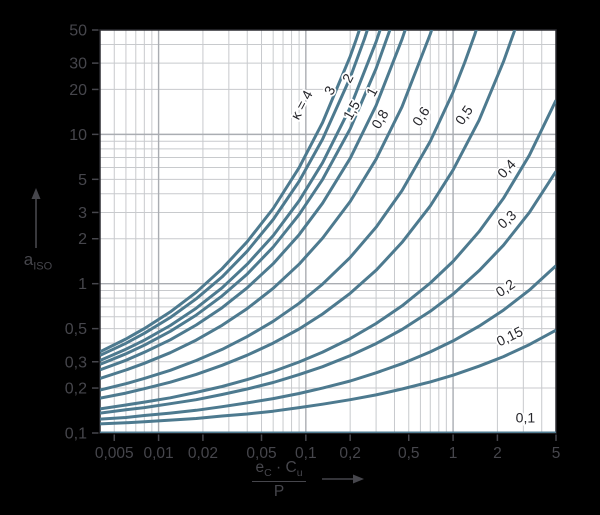  Describe the element at coordinates (82, 284) in the screenshot. I see `y-tick-label: 1` at that location.